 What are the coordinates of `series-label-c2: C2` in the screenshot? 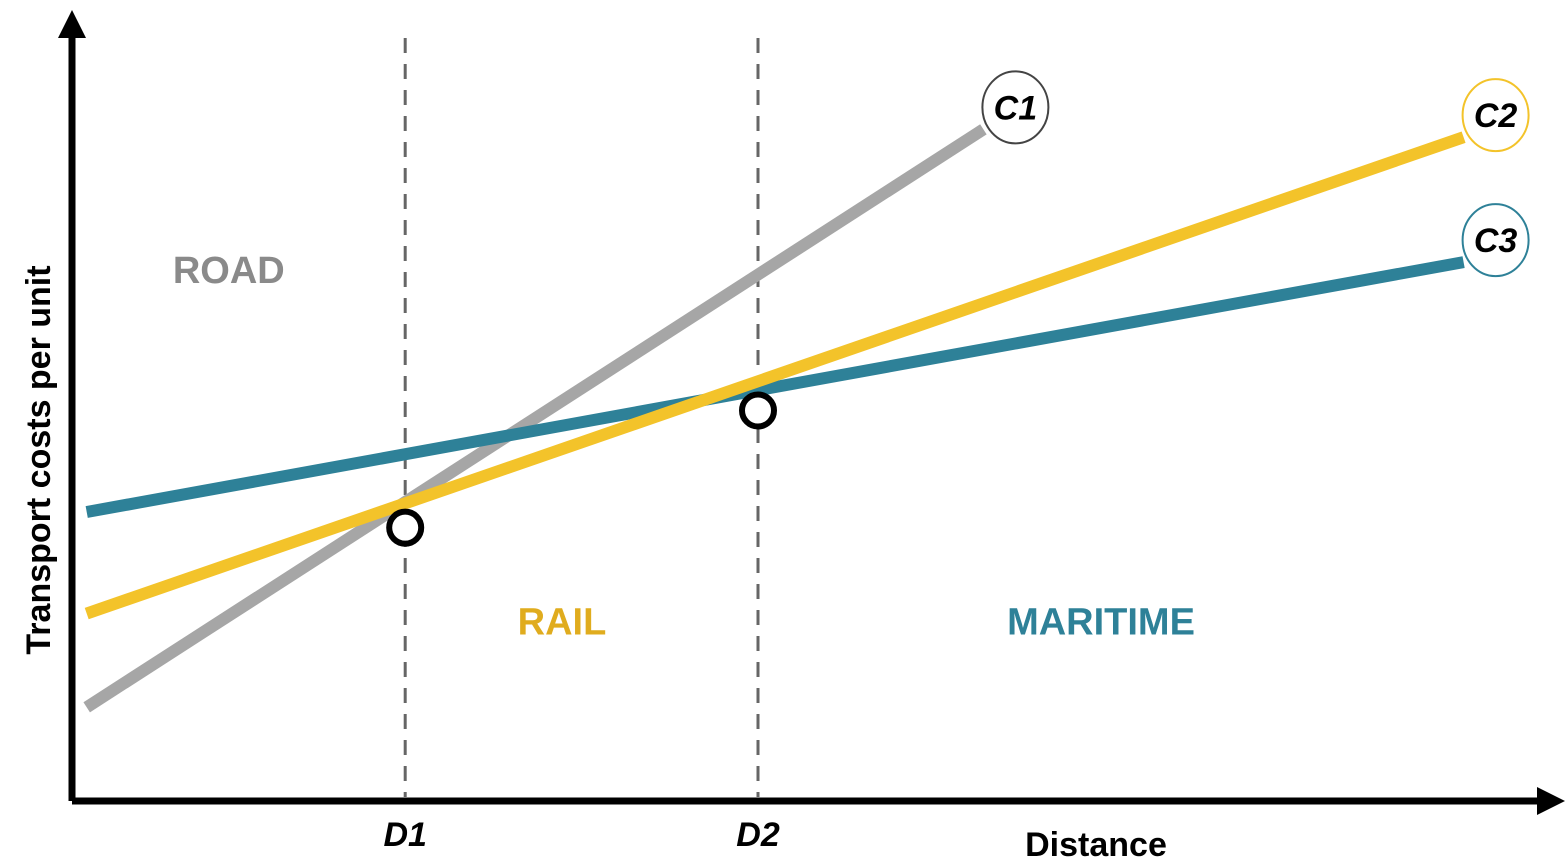 It's located at (1496, 116).